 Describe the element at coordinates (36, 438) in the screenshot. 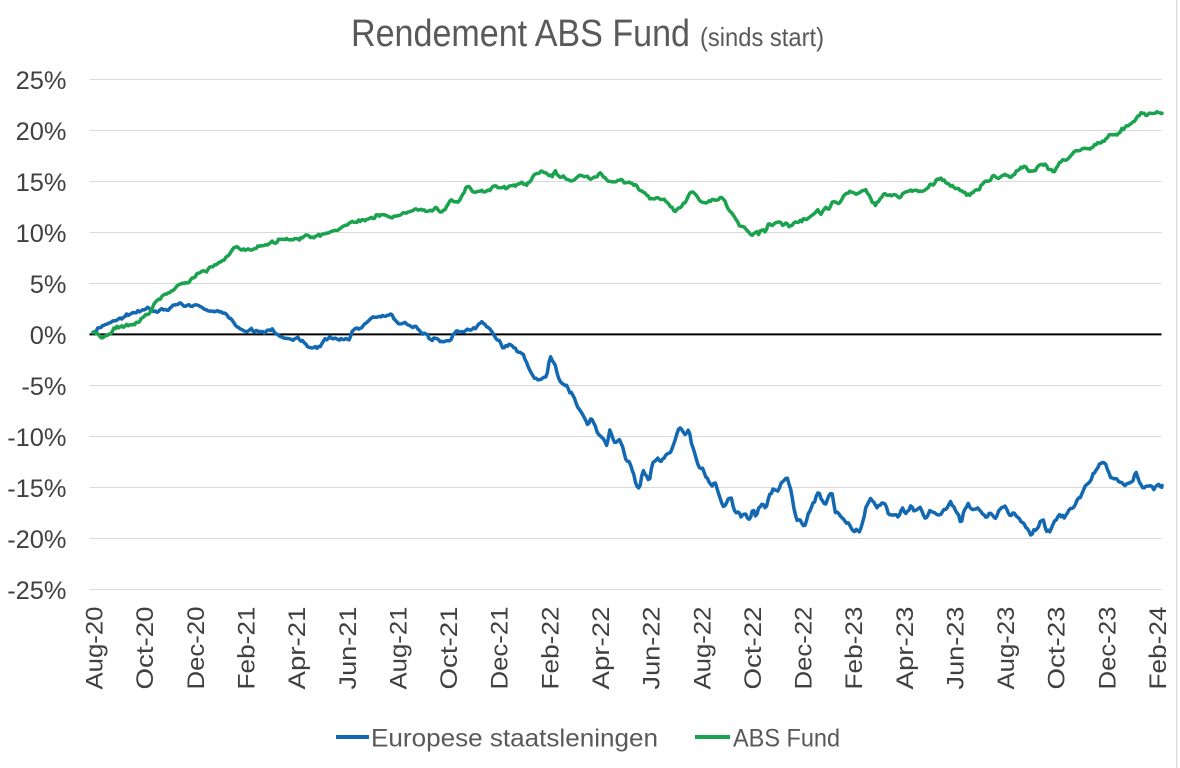

I see `svg-text: -10%` at that location.